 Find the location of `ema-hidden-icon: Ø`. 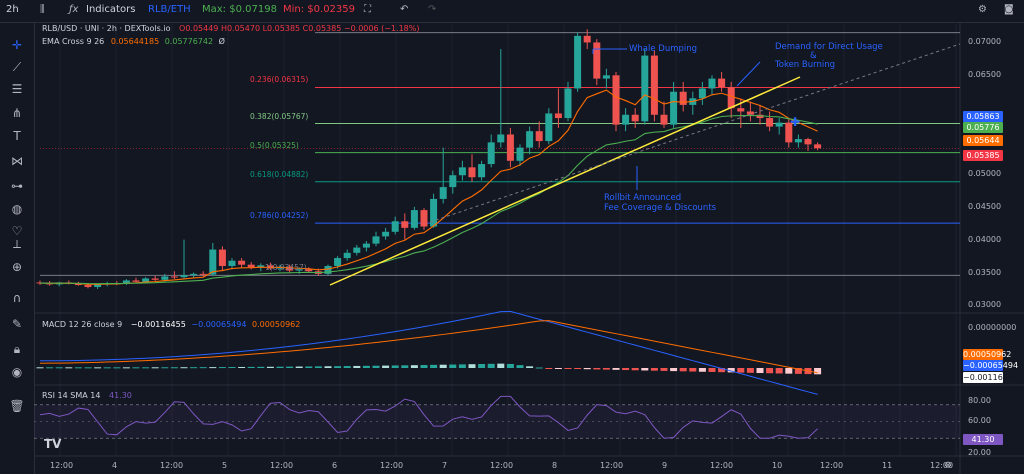

ema-hidden-icon: Ø is located at coordinates (221, 41).